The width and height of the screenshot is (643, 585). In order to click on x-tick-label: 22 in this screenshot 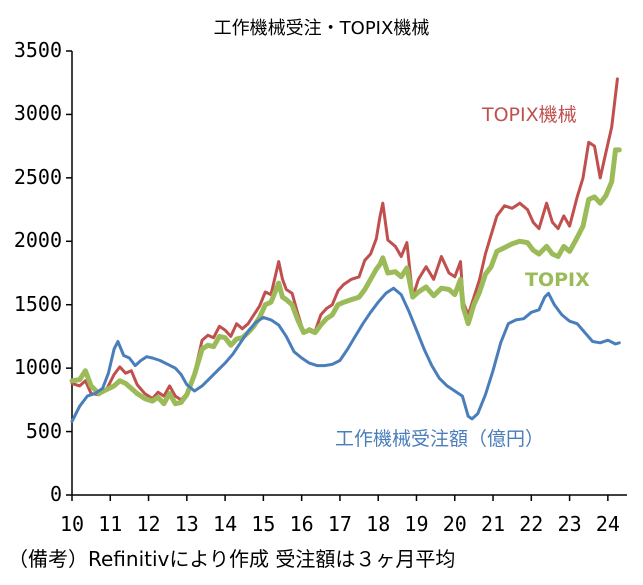, I will do `click(531, 524)`.